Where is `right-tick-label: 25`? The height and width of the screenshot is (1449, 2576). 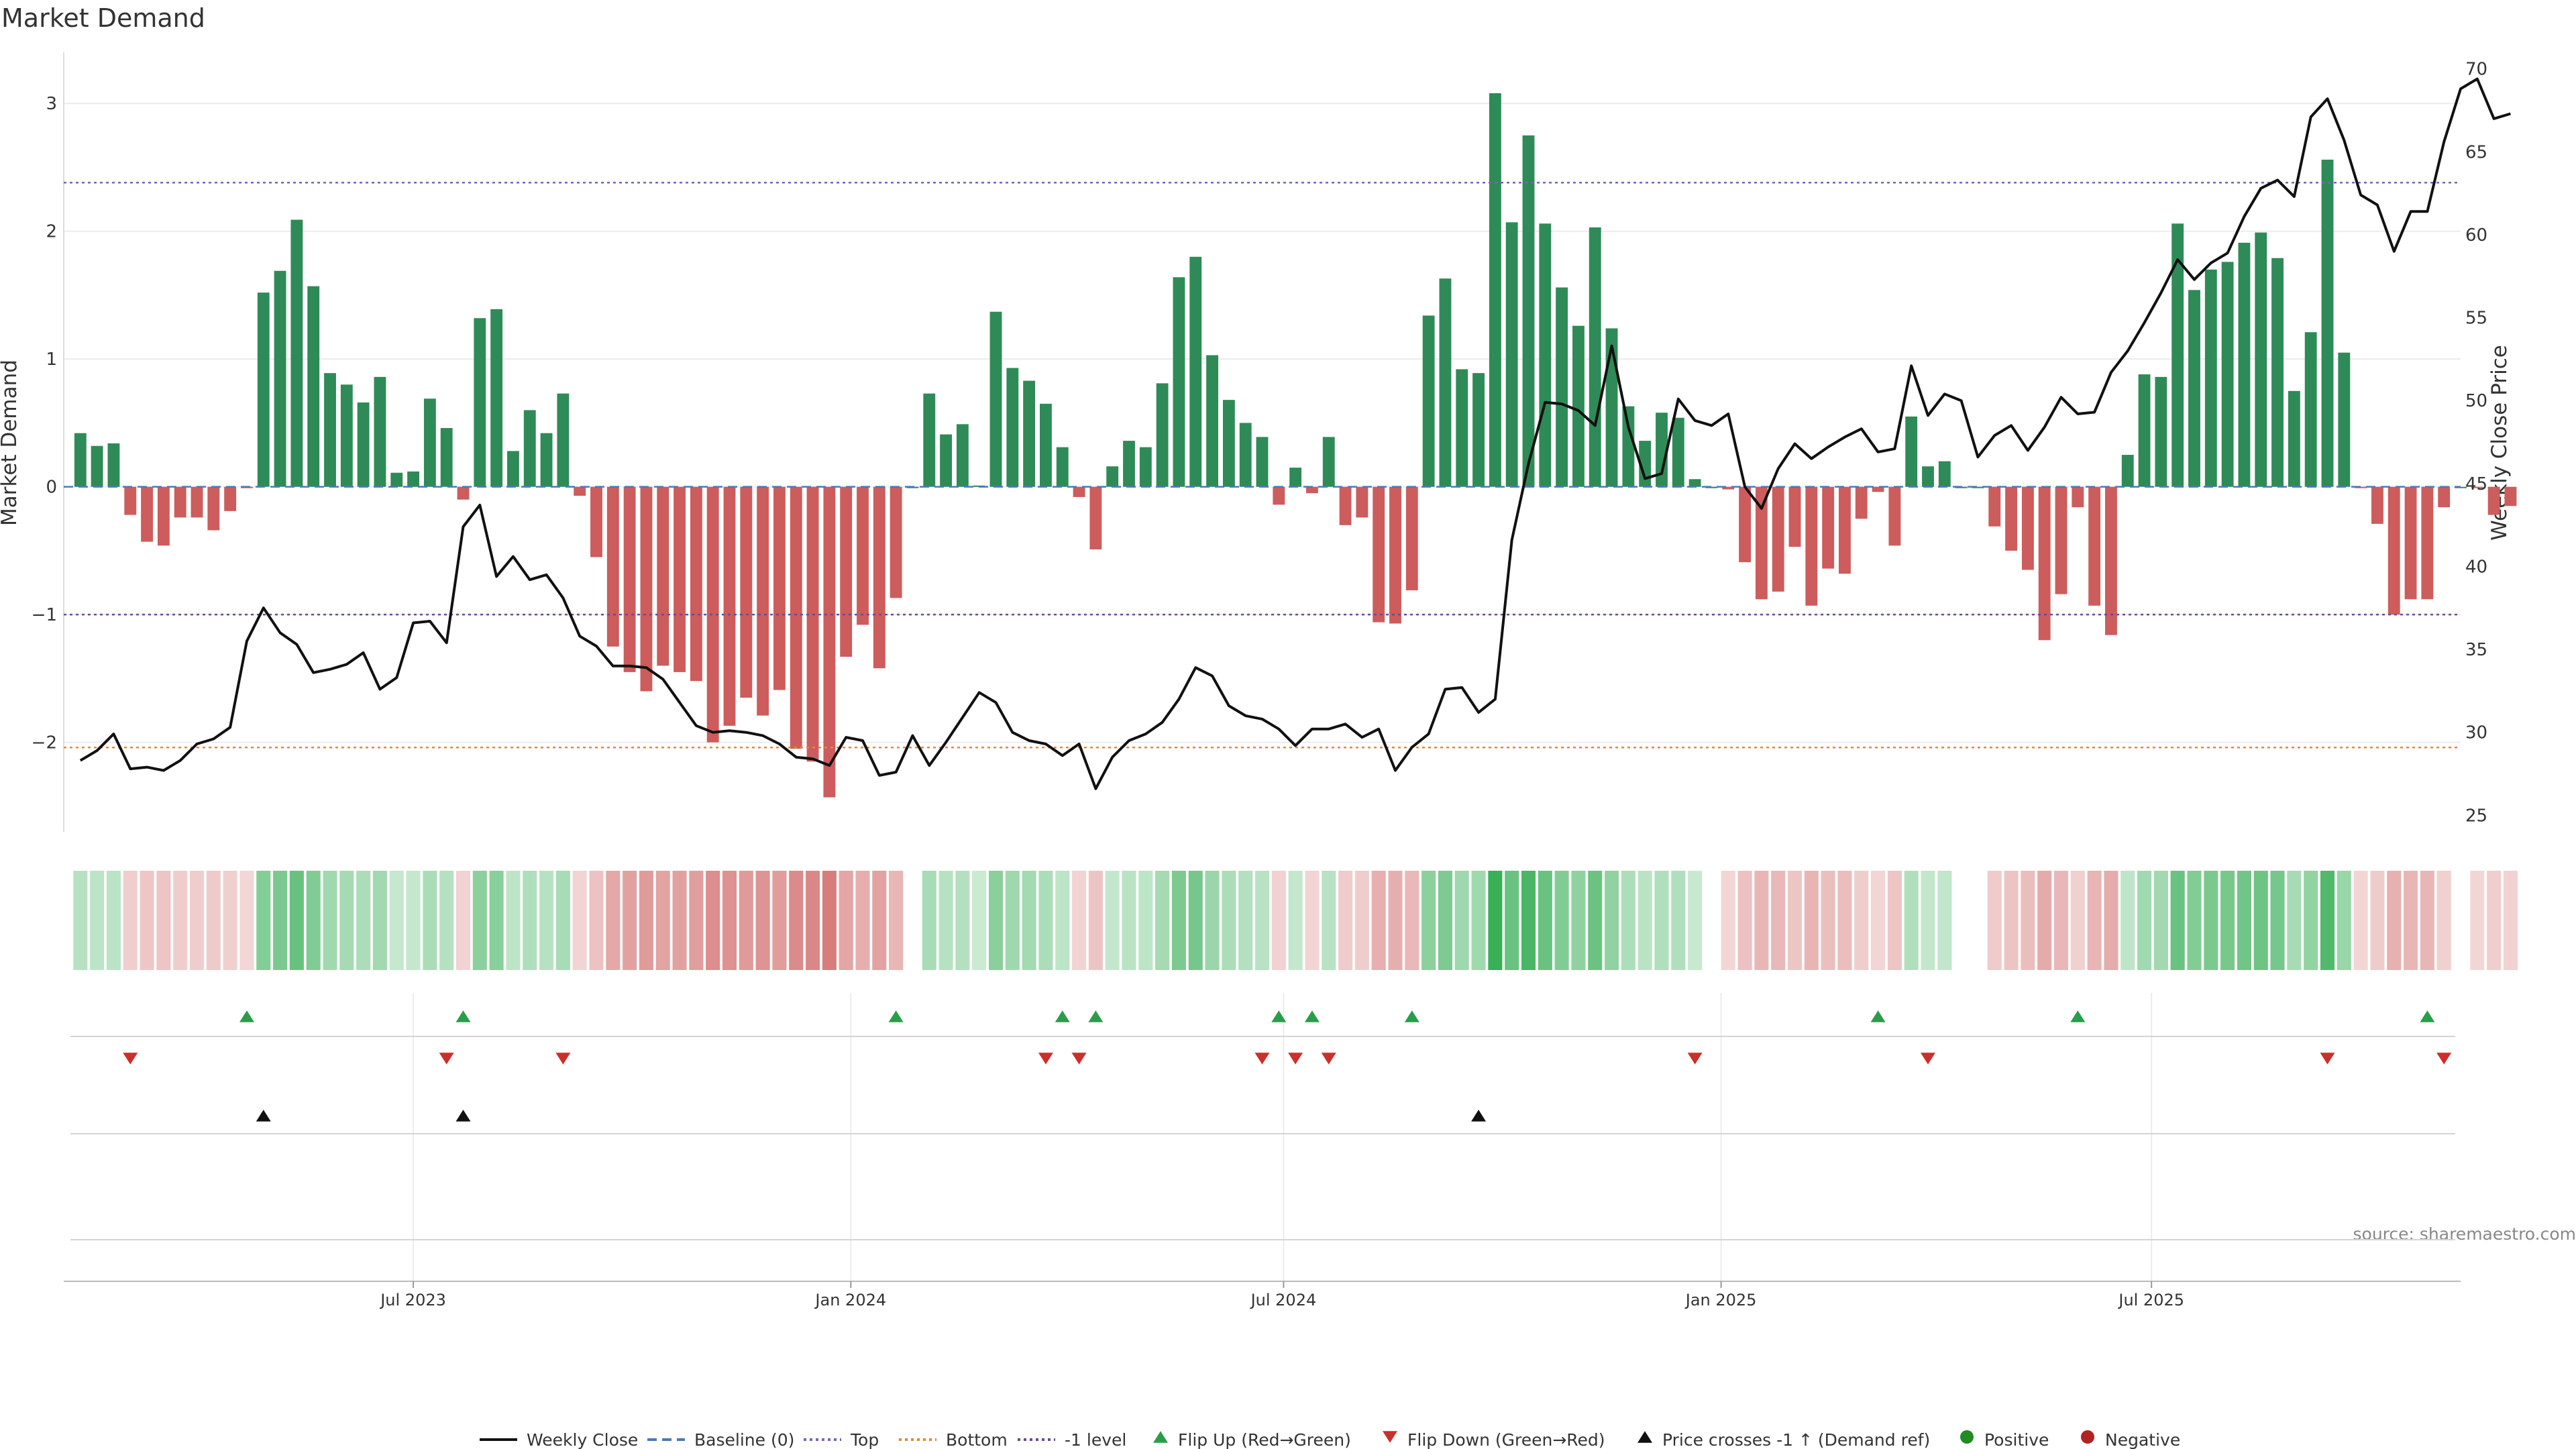 right-tick-label: 25 is located at coordinates (2476, 816).